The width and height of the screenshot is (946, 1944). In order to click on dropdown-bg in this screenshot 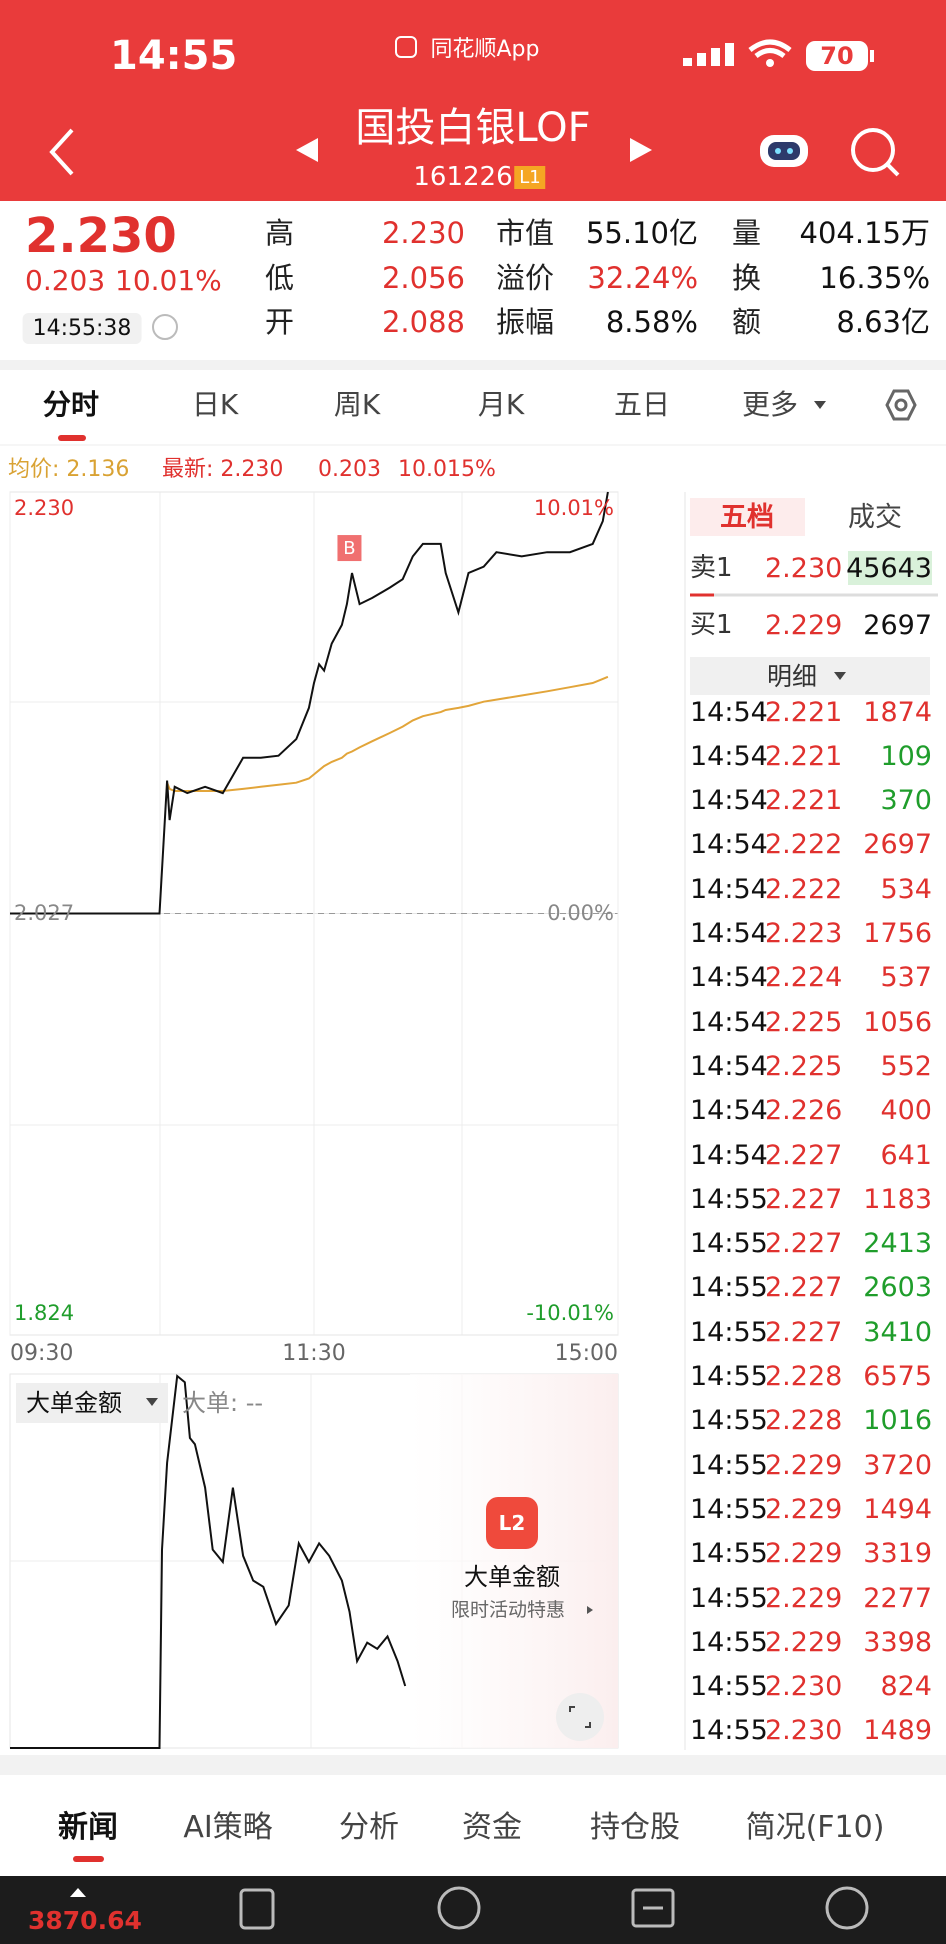, I will do `click(92, 1403)`.